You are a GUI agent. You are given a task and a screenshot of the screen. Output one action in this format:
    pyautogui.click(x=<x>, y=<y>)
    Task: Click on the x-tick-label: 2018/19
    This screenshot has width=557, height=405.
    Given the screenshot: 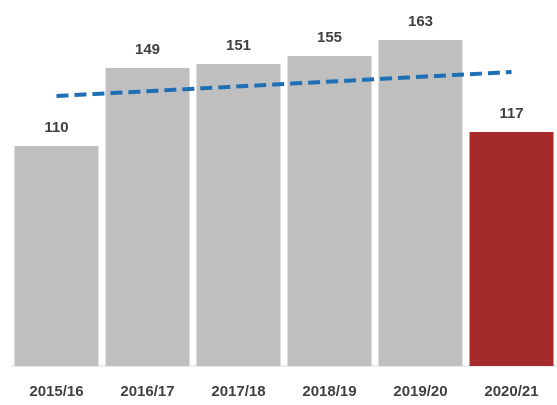 What is the action you would take?
    pyautogui.click(x=329, y=391)
    